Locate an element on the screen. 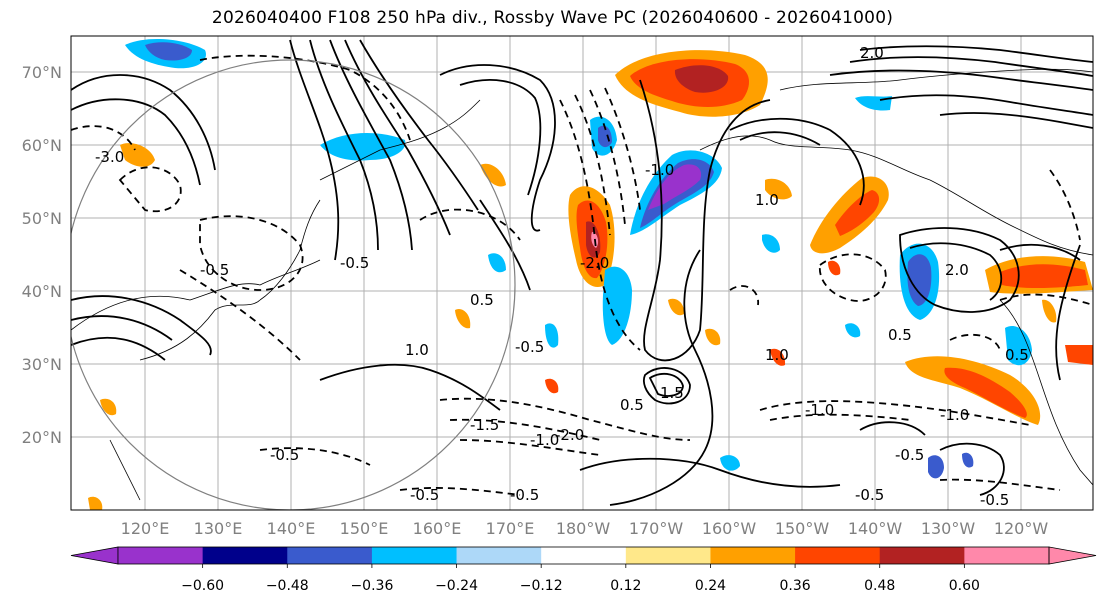 The image size is (1105, 604). contour-label: 1.5 is located at coordinates (672, 393).